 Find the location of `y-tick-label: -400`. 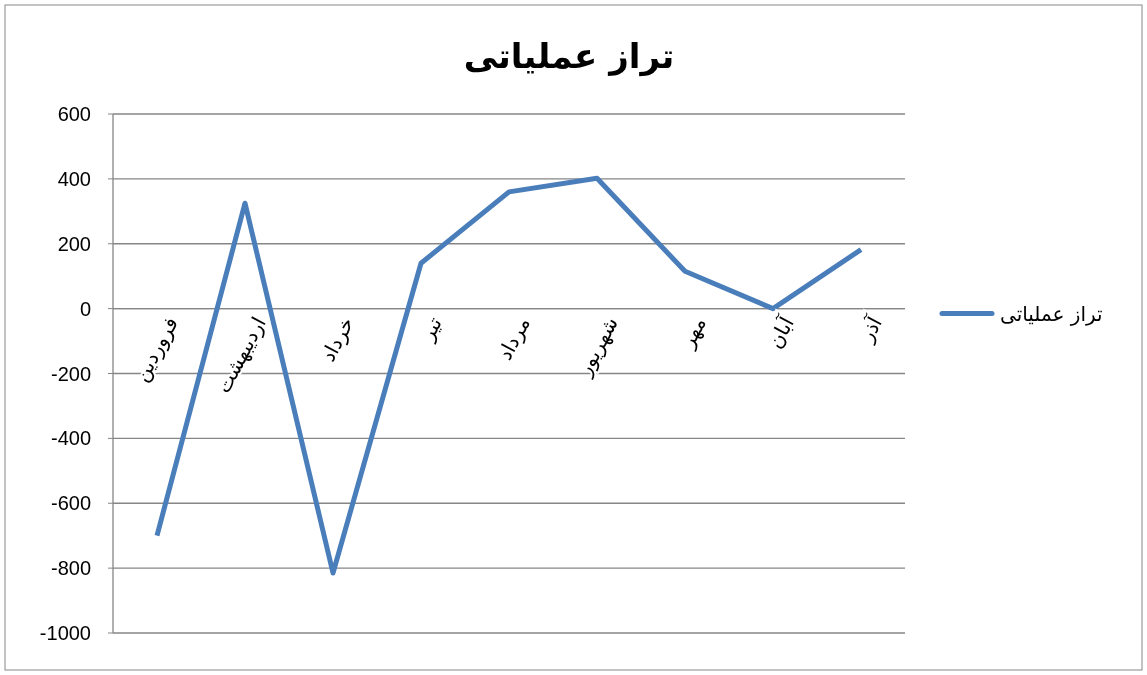

y-tick-label: -400 is located at coordinates (70, 438).